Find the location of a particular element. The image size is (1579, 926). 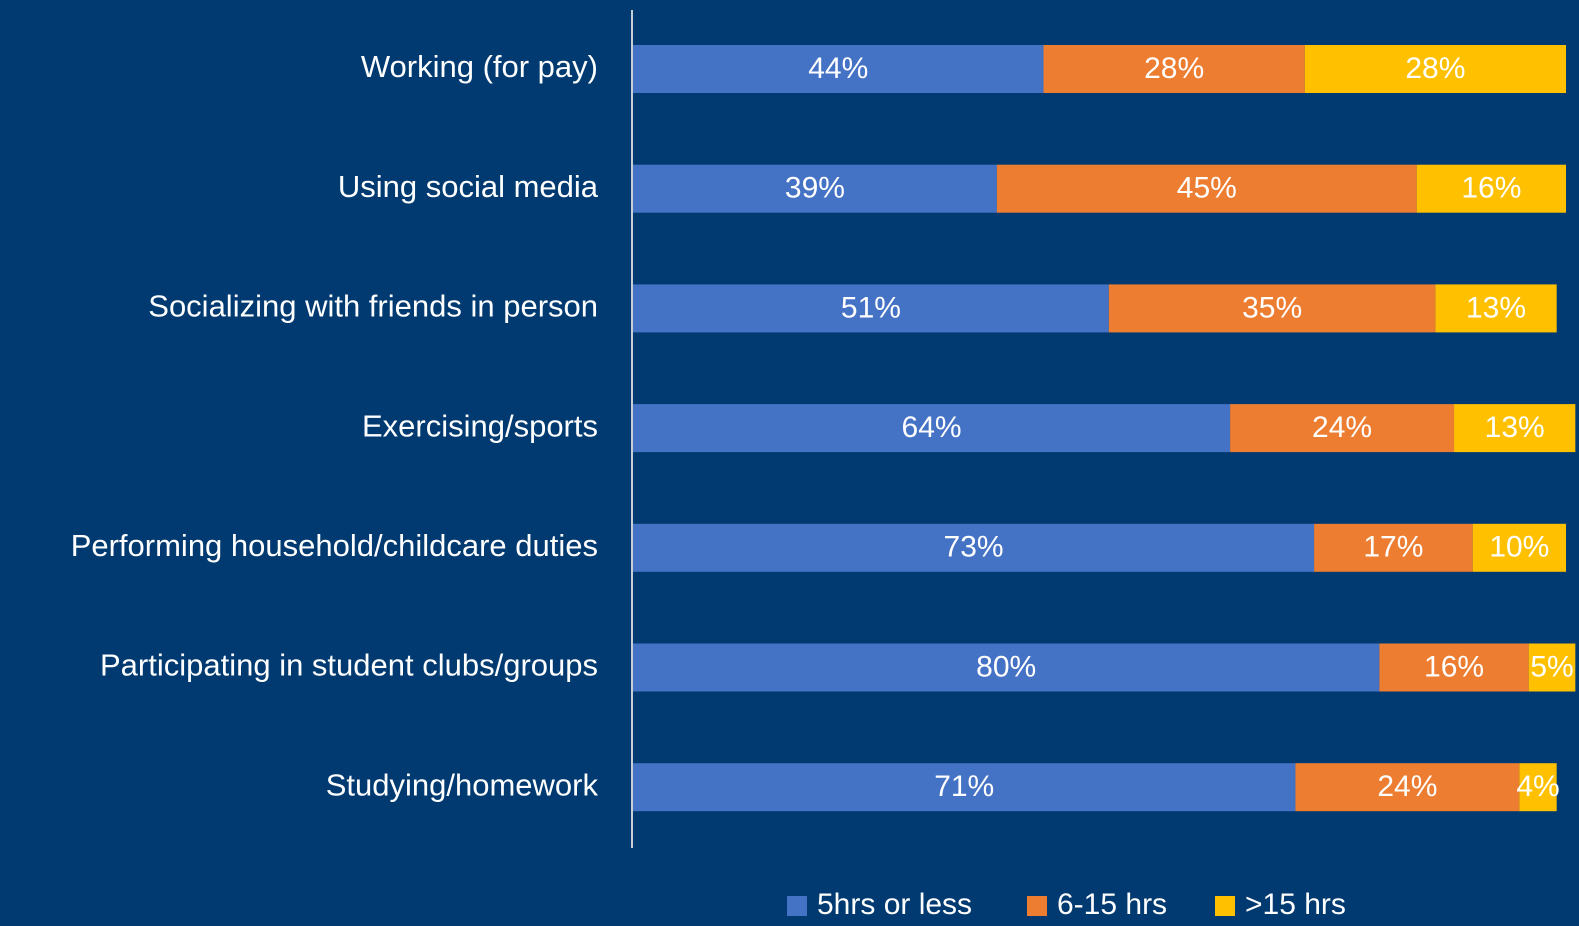

category-label: Performing household/childcare duties is located at coordinates (334, 545).